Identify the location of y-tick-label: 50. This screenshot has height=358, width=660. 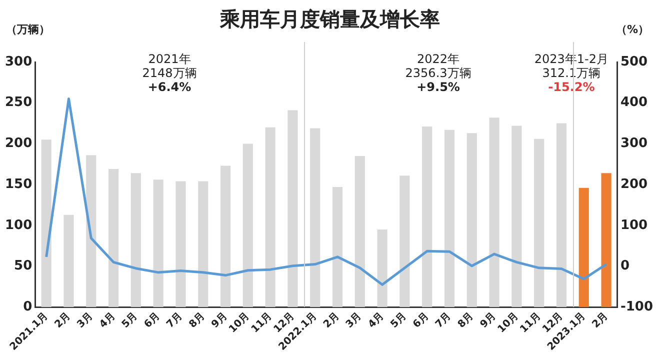
(23, 266).